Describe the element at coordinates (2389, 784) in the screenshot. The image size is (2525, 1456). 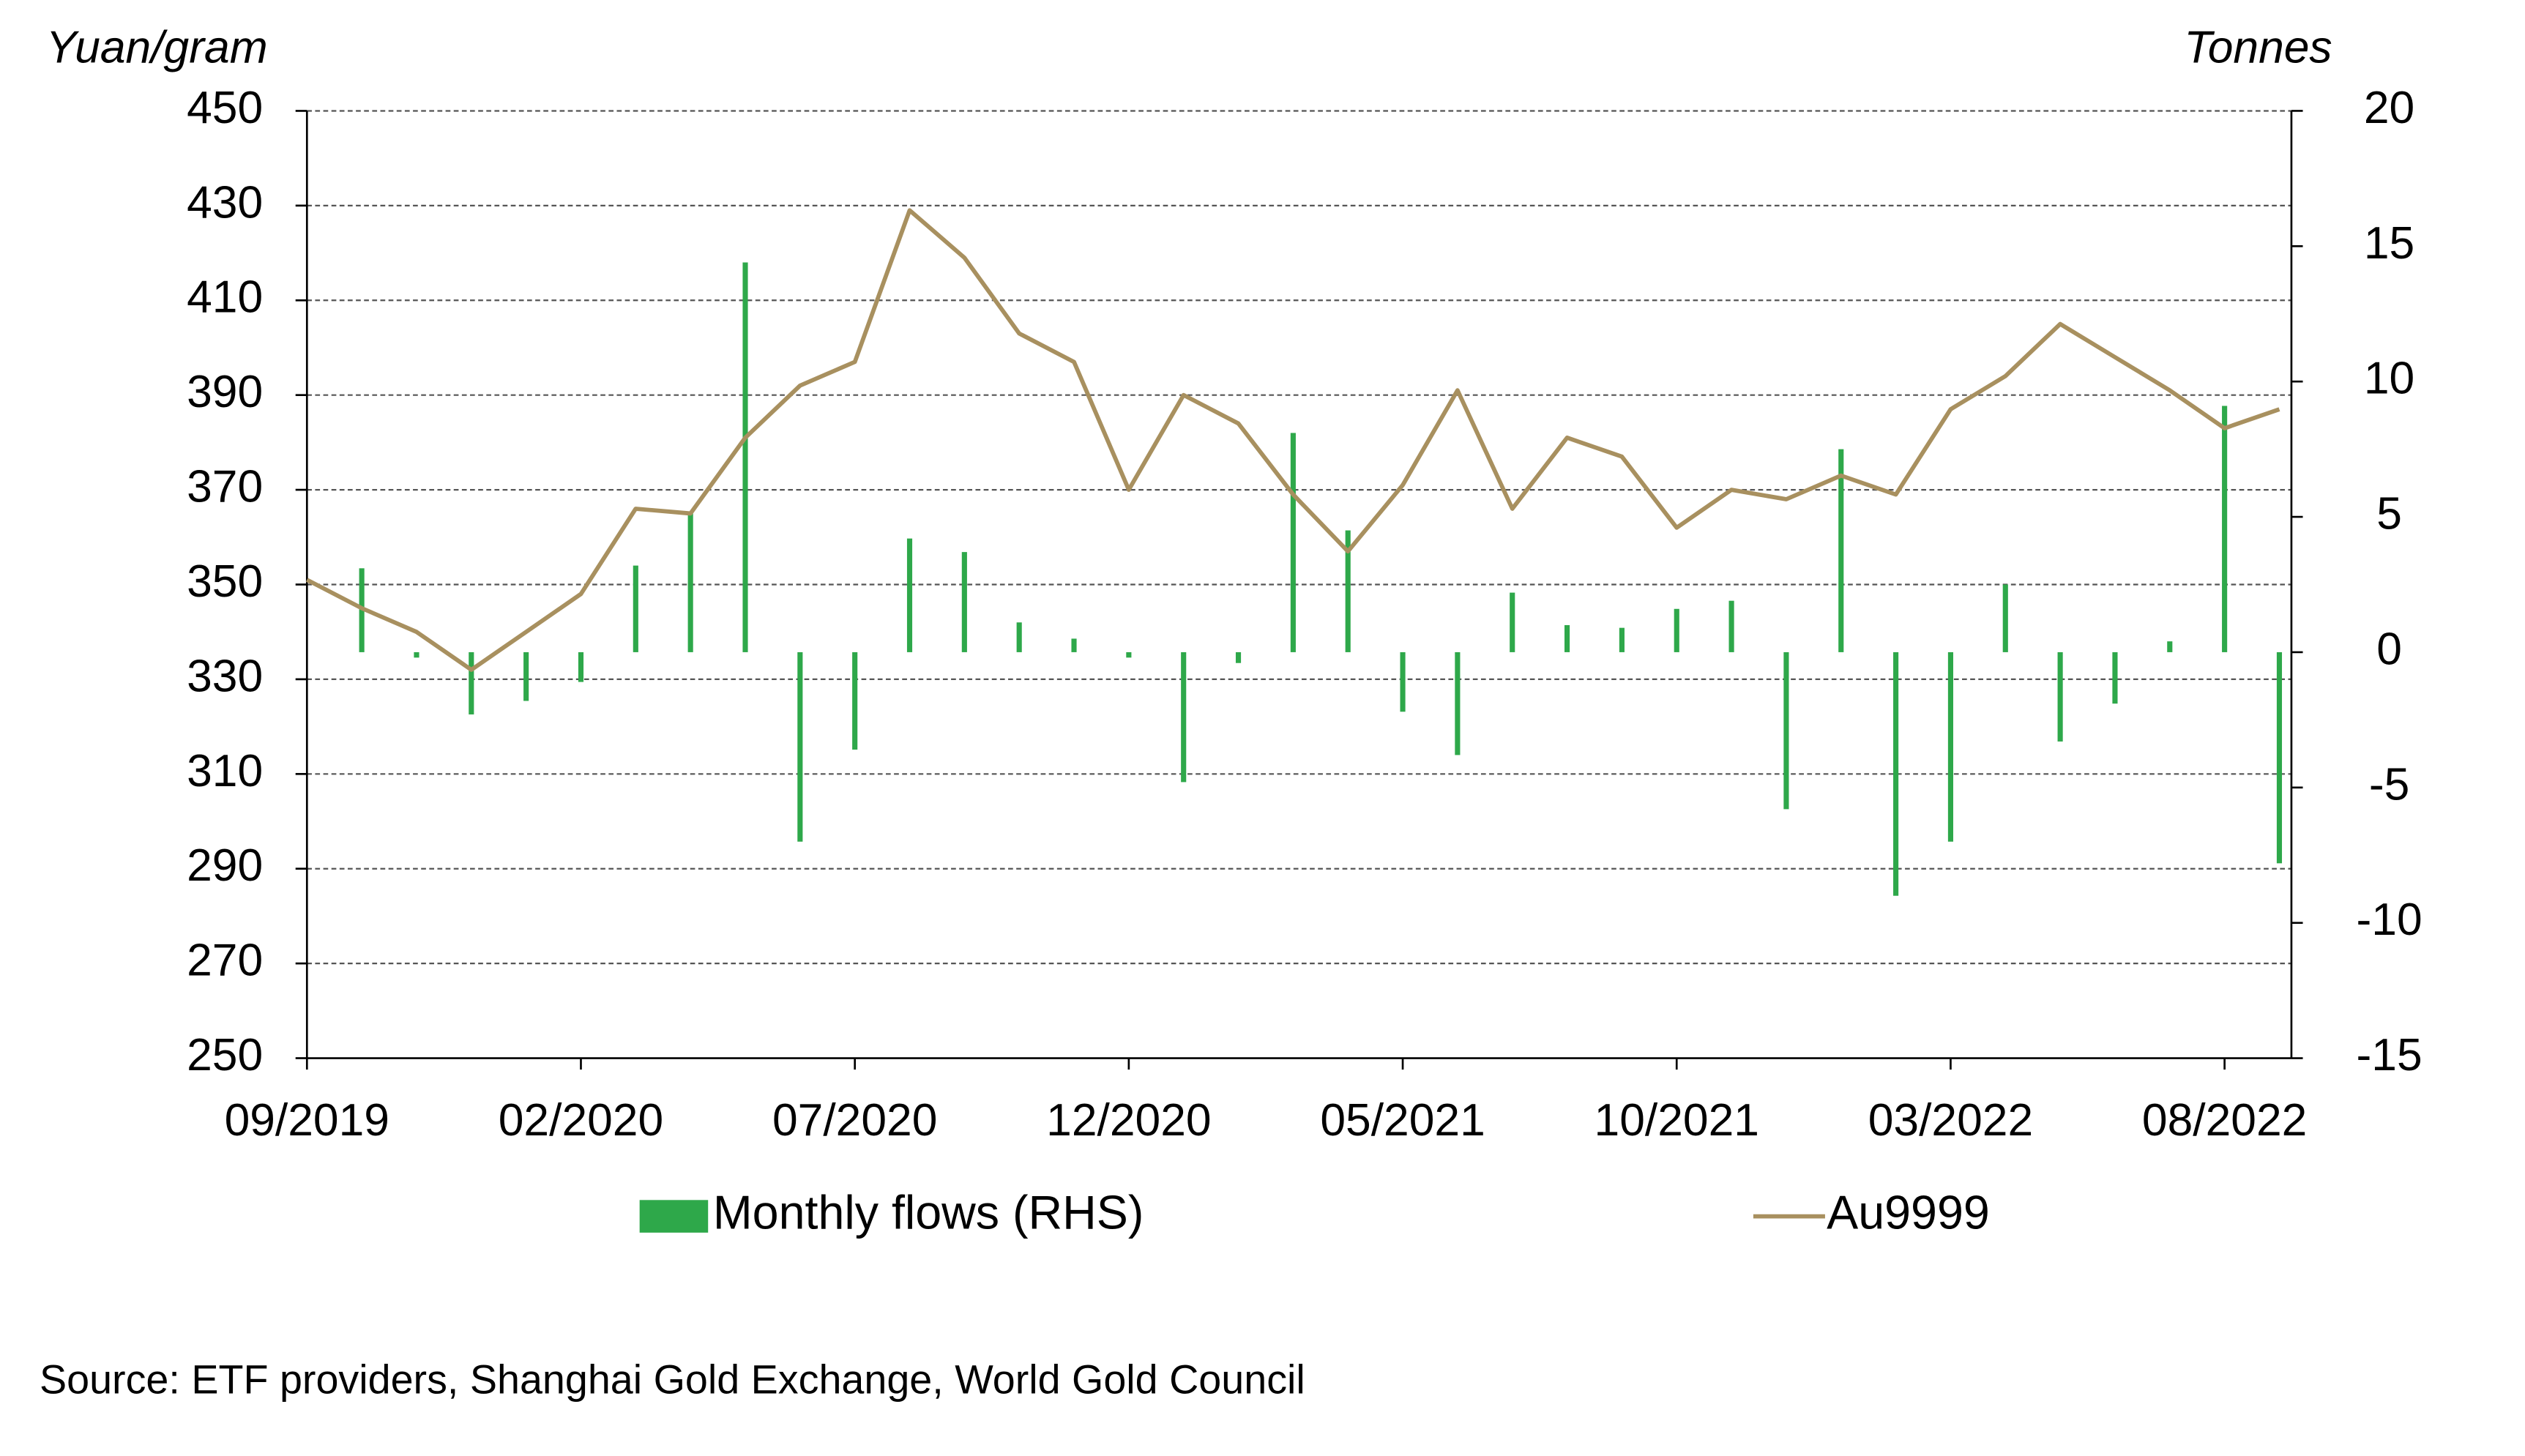
I see `y2-tick-label: -5` at that location.